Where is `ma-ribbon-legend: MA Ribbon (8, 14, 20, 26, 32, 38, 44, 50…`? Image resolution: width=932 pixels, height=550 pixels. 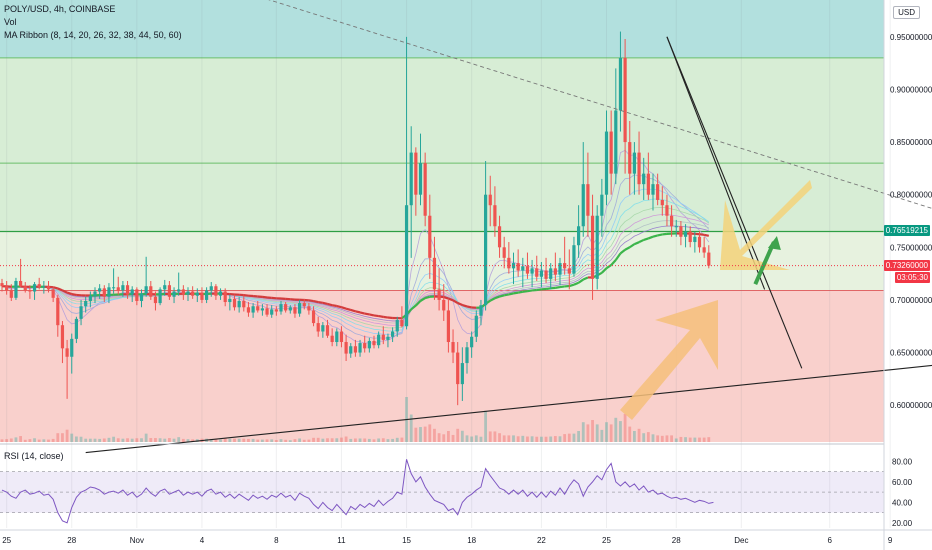
ma-ribbon-legend: MA Ribbon (8, 14, 20, 26, 32, 38, 44, 50… is located at coordinates (93, 35).